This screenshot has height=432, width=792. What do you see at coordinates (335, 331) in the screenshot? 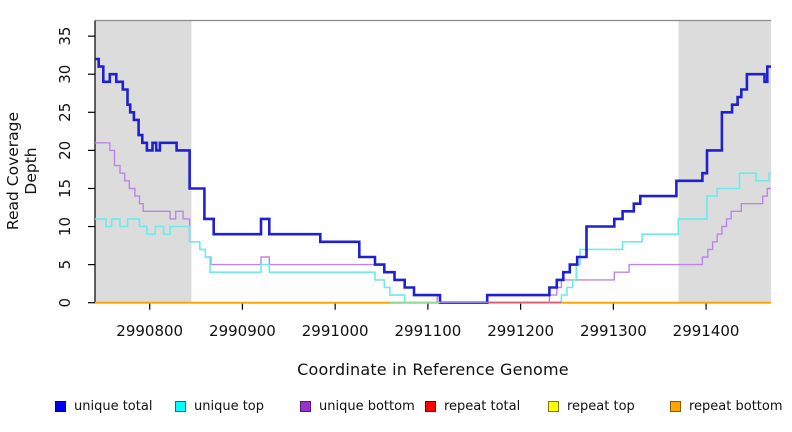
I see `x-tick-label: 2991000` at bounding box center [335, 331].